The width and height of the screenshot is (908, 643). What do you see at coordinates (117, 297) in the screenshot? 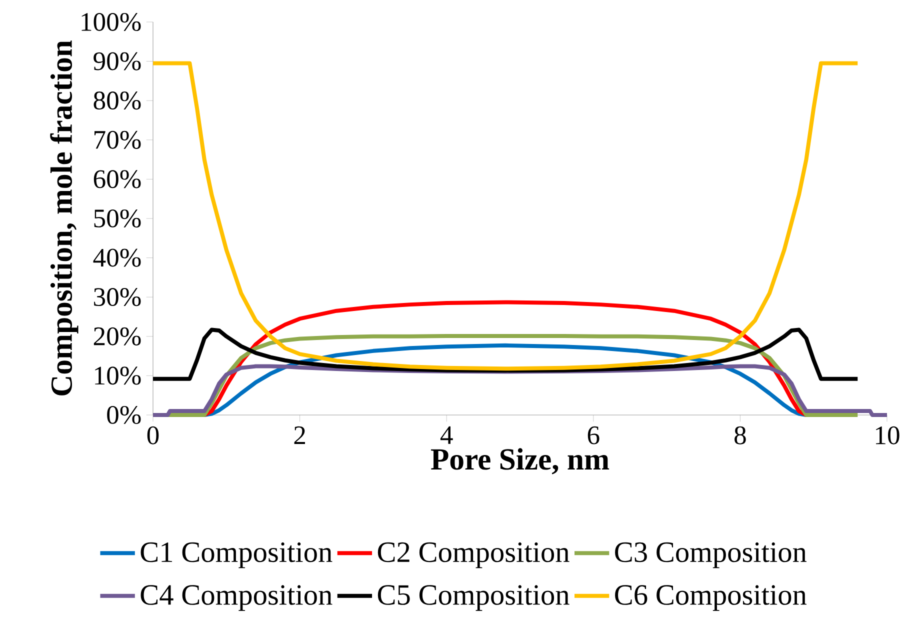
I see `y-tick-label: 30%` at bounding box center [117, 297].